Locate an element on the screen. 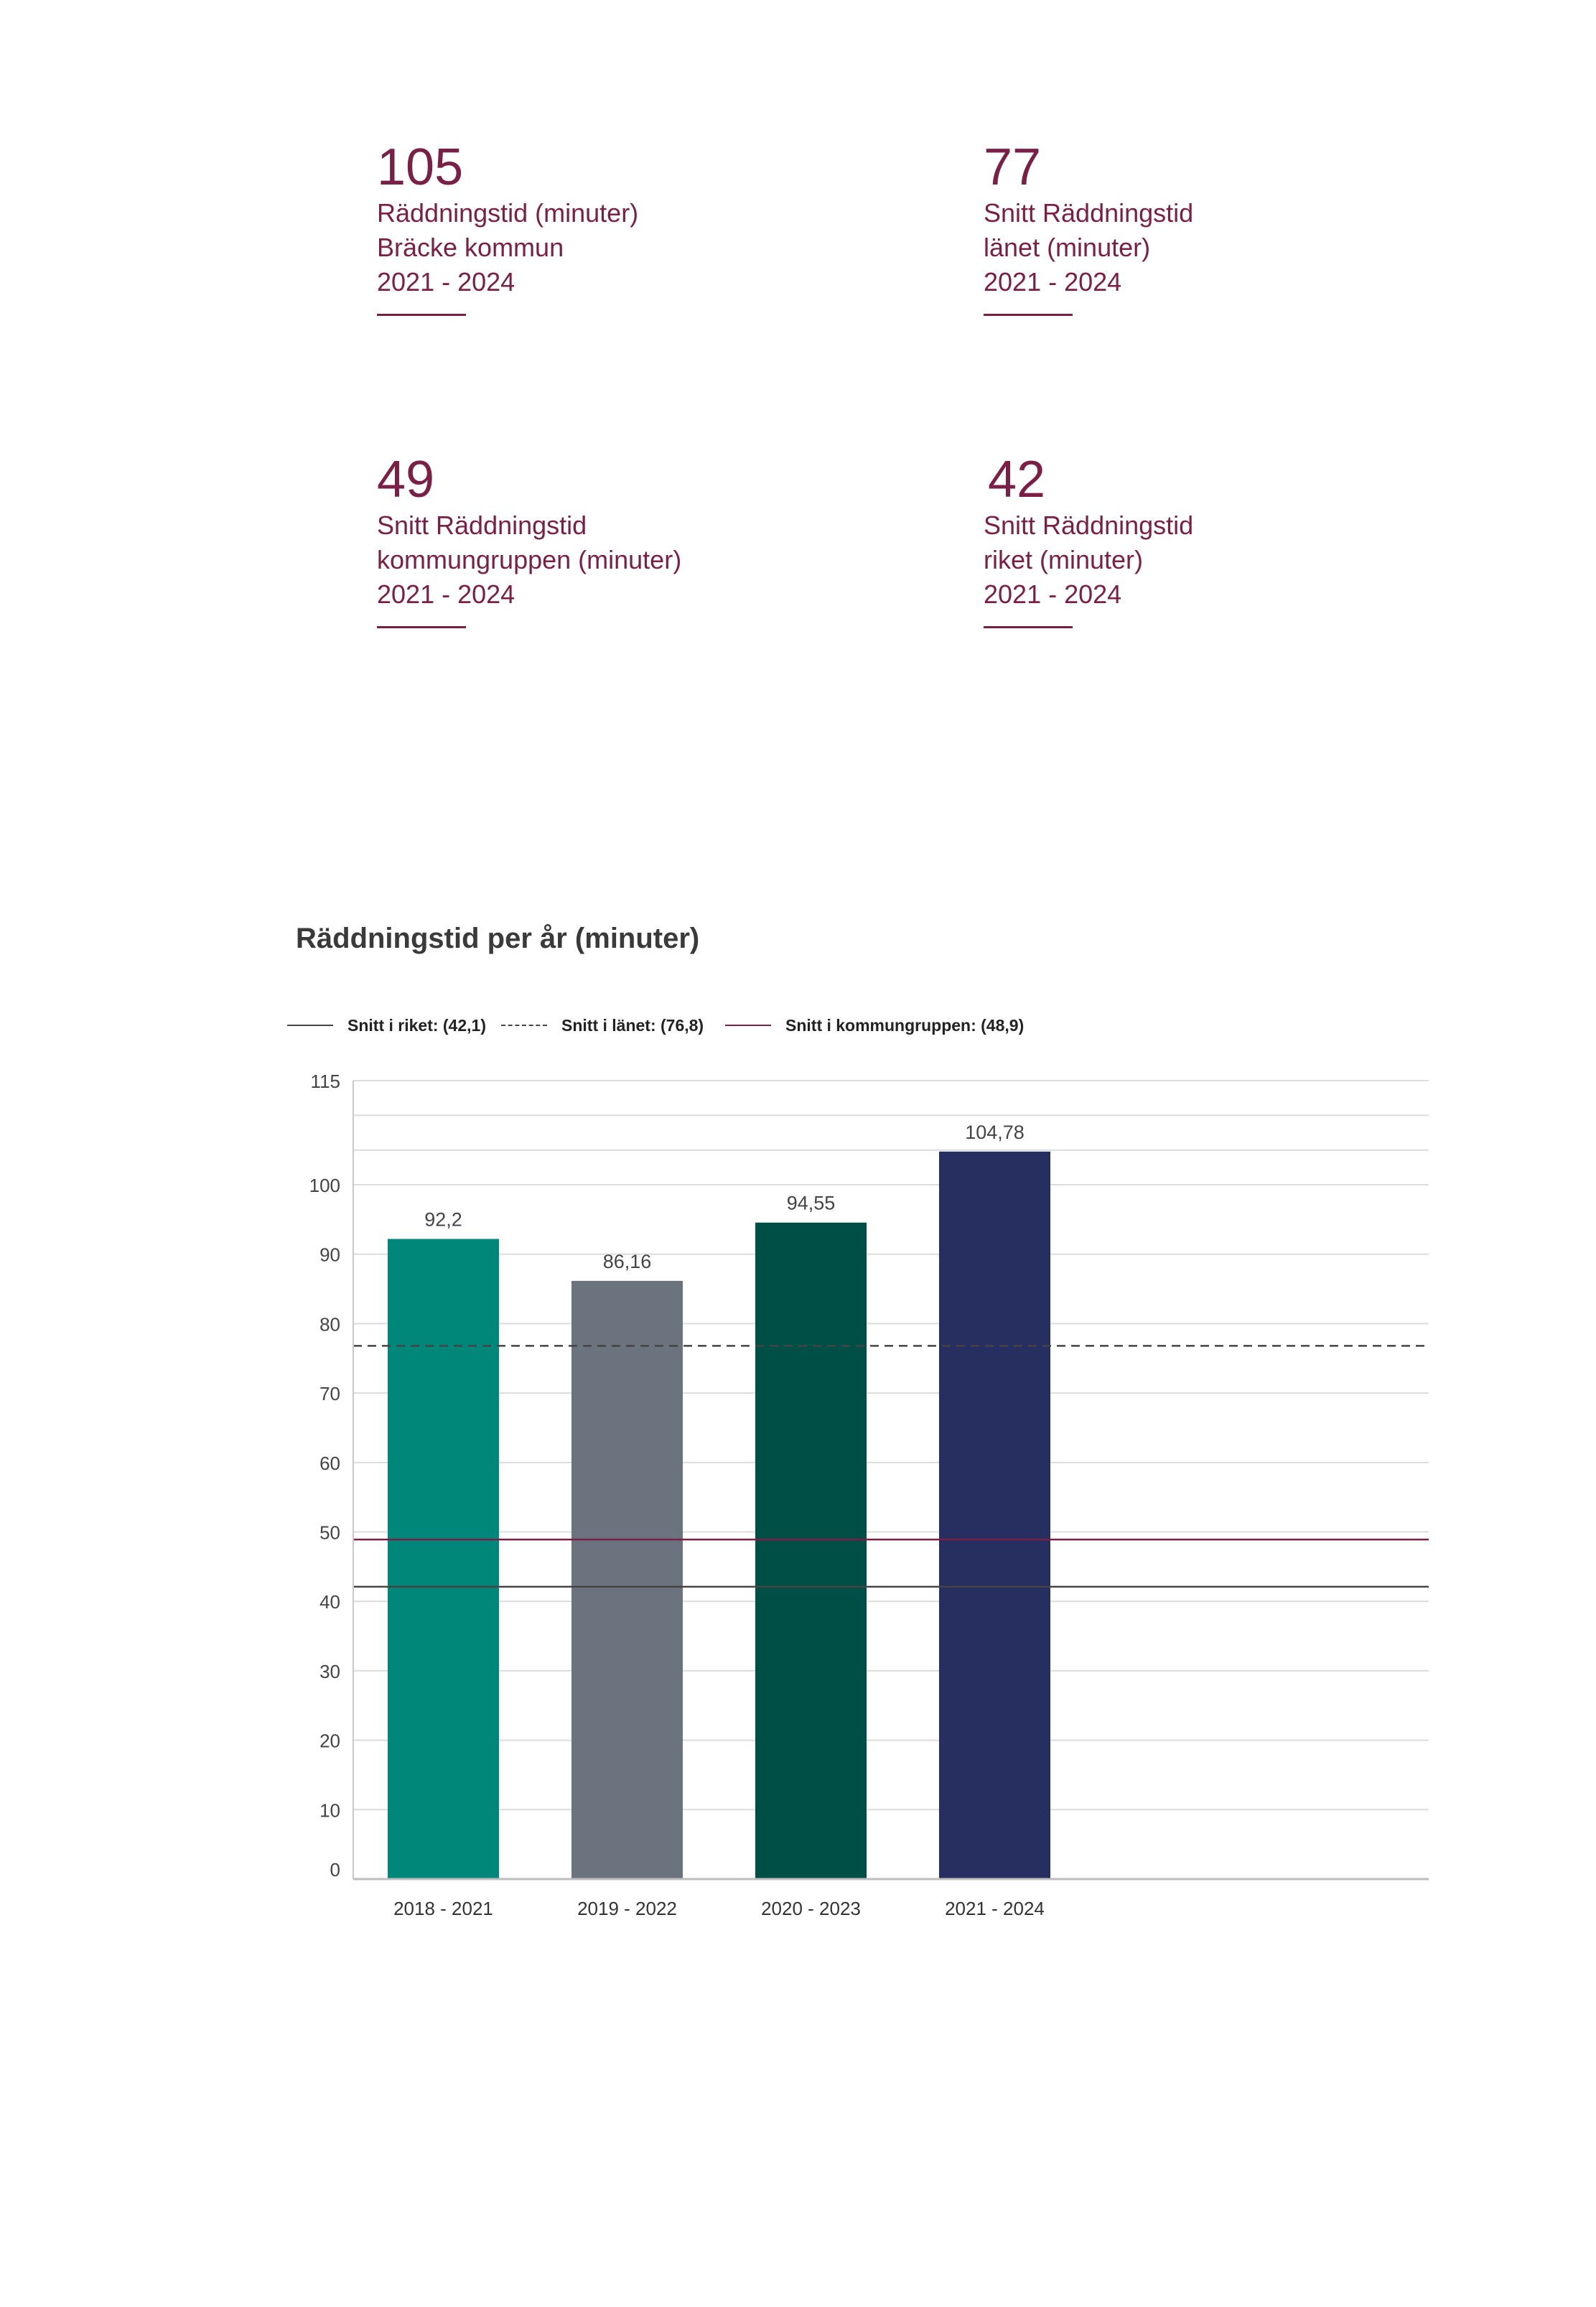 This screenshot has height=2307, width=1596. chart-title: Räddningstid per år (minuter) is located at coordinates (498, 939).